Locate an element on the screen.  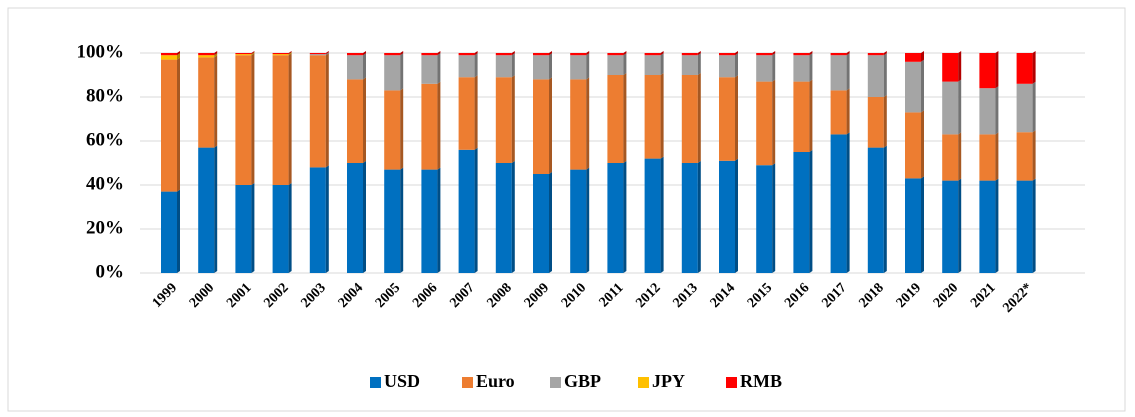
legend-swatch is located at coordinates (467, 382).